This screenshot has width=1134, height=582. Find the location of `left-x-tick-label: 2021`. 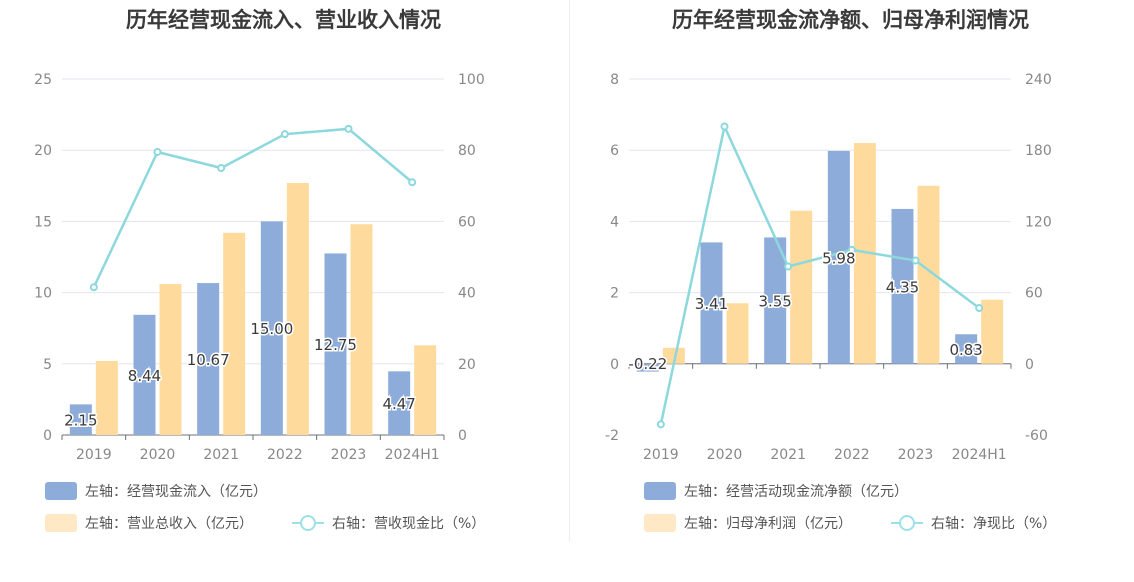

left-x-tick-label: 2021 is located at coordinates (221, 455).